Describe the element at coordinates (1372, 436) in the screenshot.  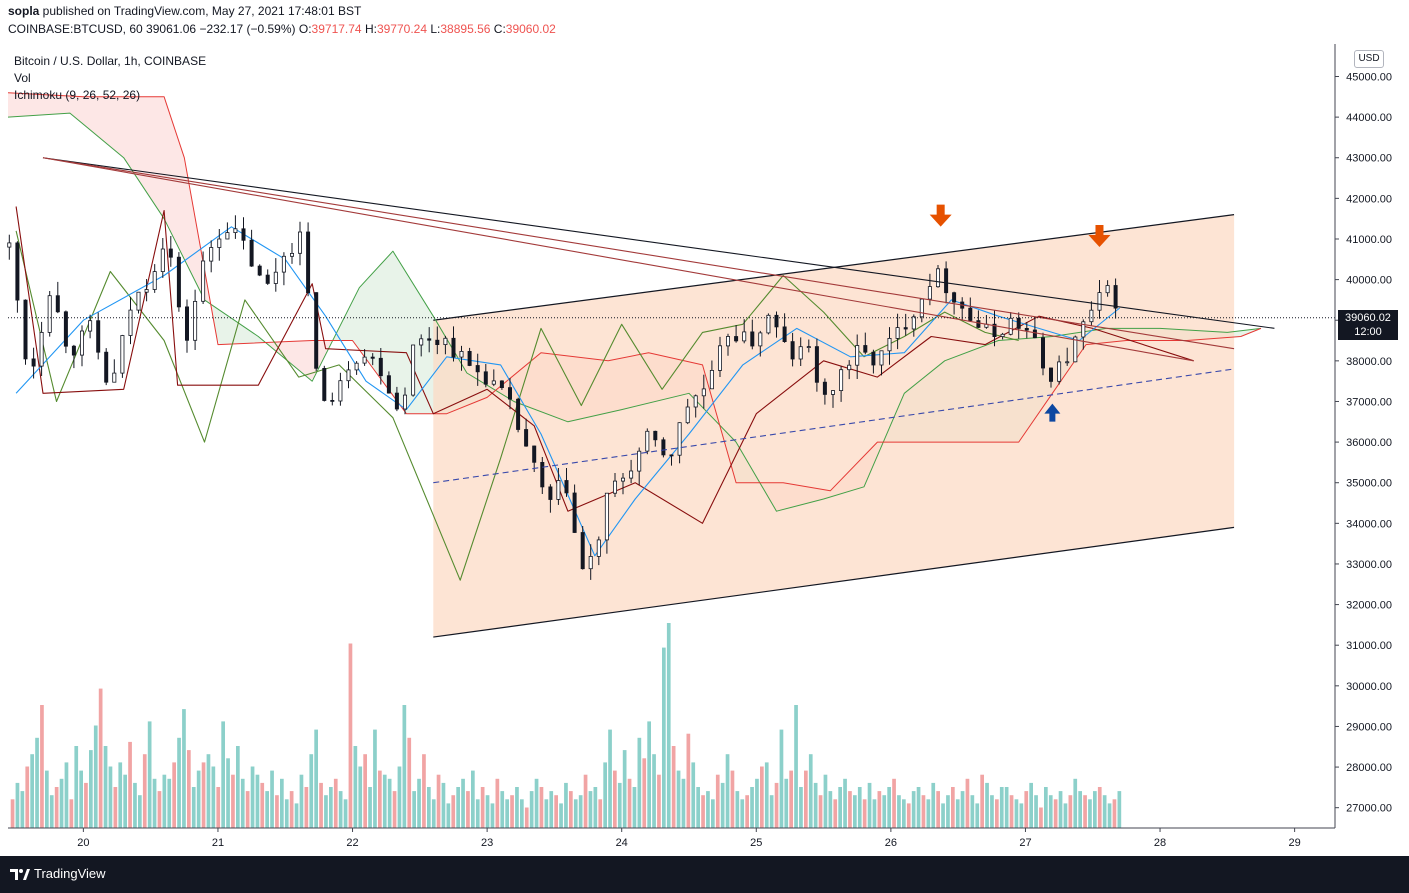
I see `price-axis` at that location.